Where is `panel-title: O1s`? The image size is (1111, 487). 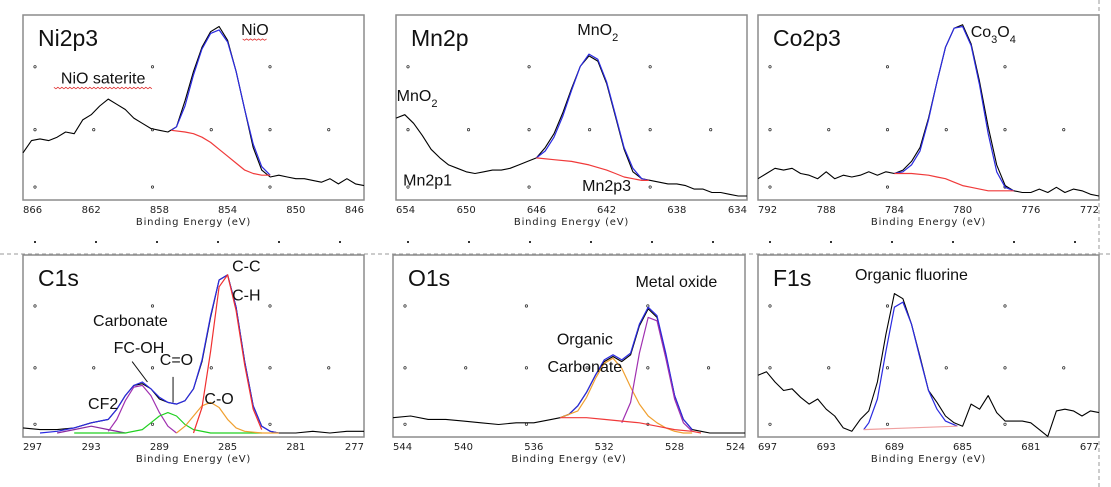
panel-title: O1s is located at coordinates (429, 278).